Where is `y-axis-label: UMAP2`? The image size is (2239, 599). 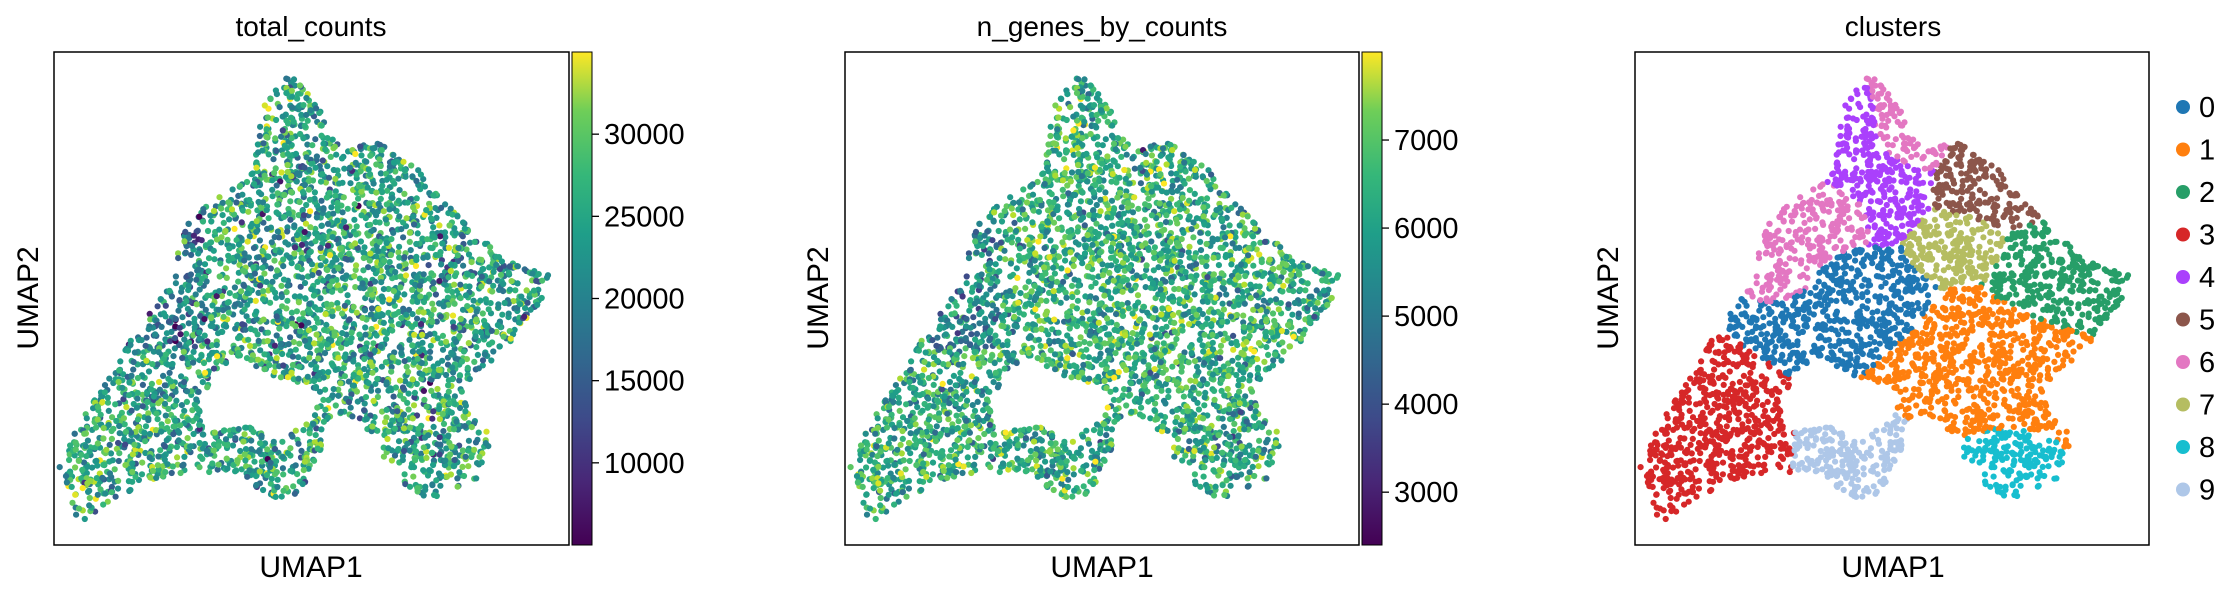 y-axis-label: UMAP2 is located at coordinates (28, 297).